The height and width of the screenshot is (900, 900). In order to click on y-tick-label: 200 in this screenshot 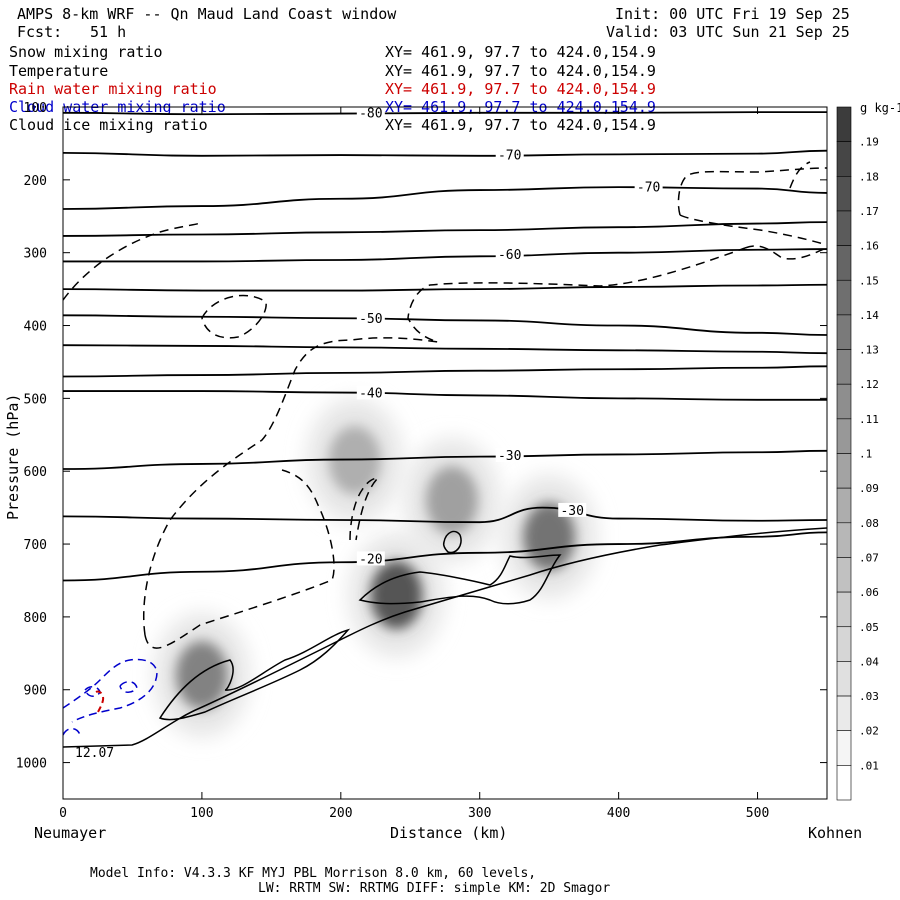, I will do `click(35, 181)`.